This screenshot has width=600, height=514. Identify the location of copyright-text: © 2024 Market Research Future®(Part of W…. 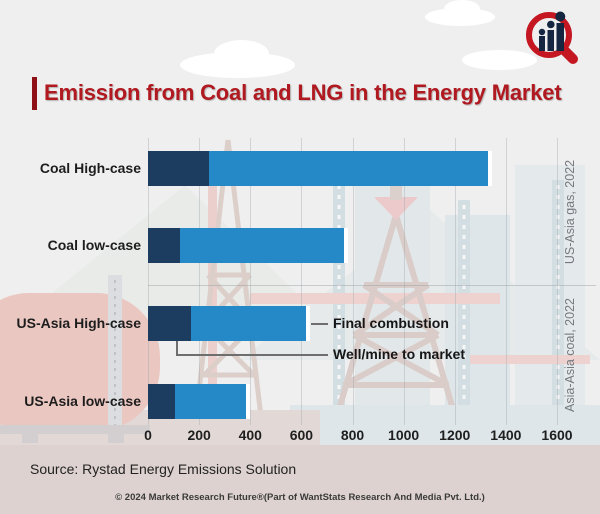
(300, 497).